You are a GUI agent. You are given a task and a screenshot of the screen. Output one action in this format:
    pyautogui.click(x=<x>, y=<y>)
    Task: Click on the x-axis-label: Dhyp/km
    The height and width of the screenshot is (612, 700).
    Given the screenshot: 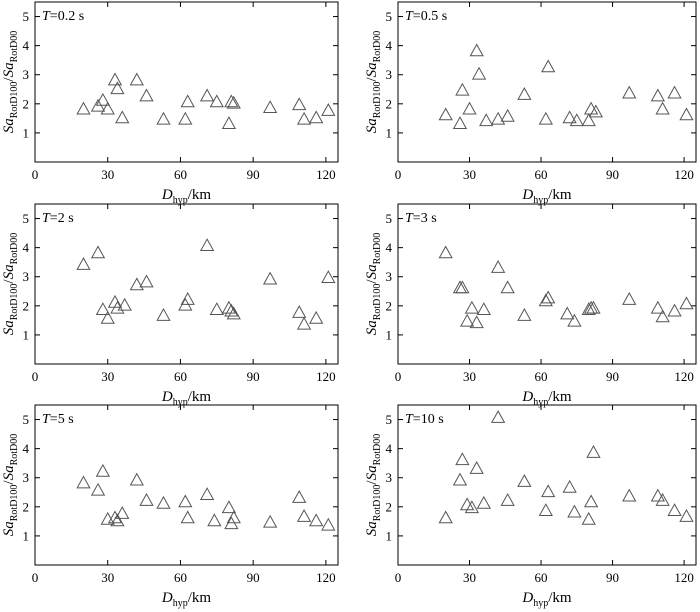 What is the action you would take?
    pyautogui.click(x=186, y=599)
    